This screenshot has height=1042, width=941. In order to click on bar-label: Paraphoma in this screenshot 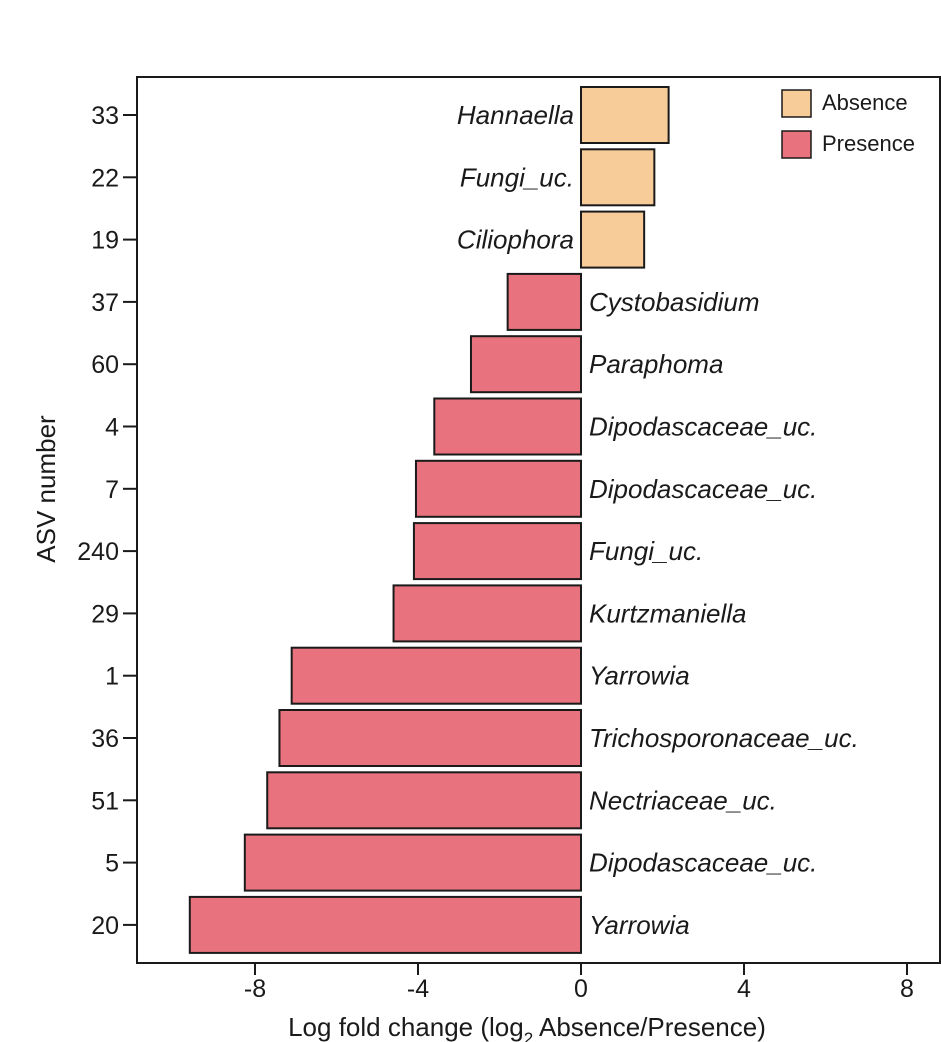, I will do `click(656, 364)`.